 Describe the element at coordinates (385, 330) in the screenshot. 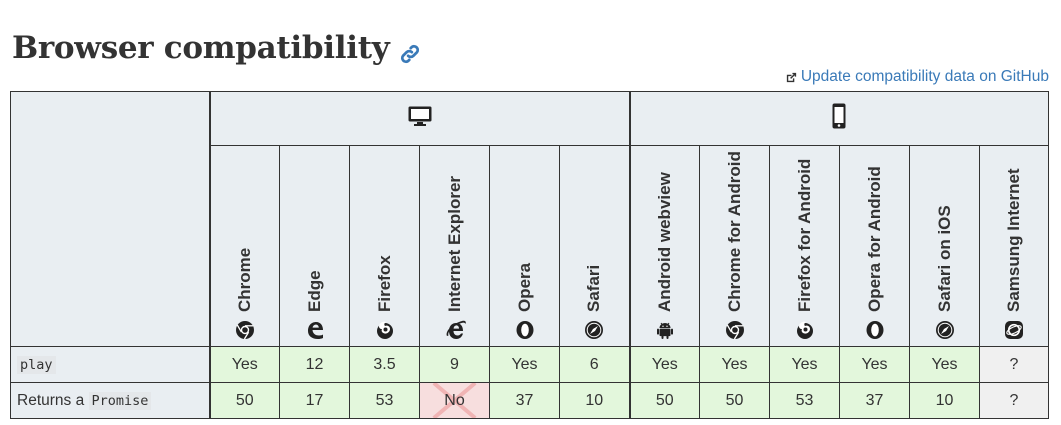

I see `firefox-icon` at that location.